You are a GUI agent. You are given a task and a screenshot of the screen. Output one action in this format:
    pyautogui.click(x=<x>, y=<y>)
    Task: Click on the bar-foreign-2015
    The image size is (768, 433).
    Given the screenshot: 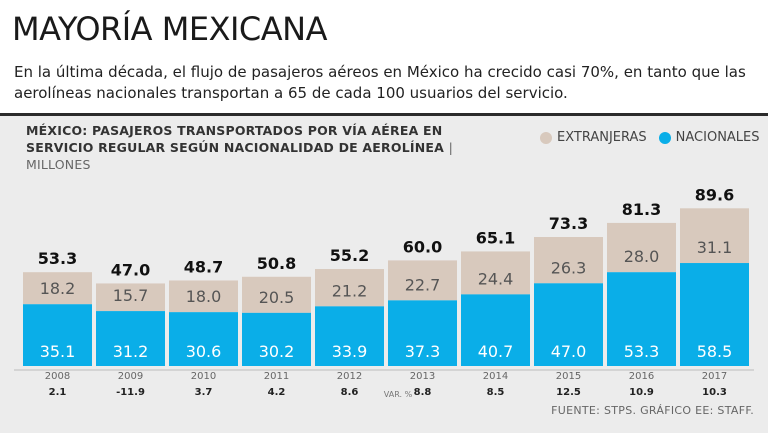 What is the action you would take?
    pyautogui.click(x=568, y=260)
    